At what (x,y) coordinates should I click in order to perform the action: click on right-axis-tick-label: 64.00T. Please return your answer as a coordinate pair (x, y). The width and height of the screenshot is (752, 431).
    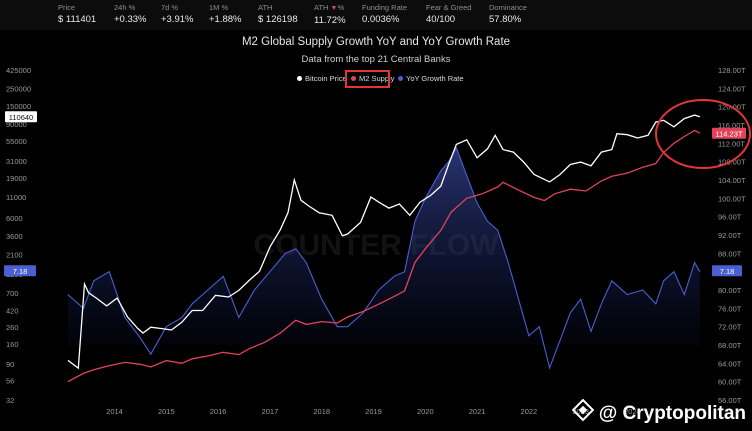
    Looking at the image, I should click on (730, 363).